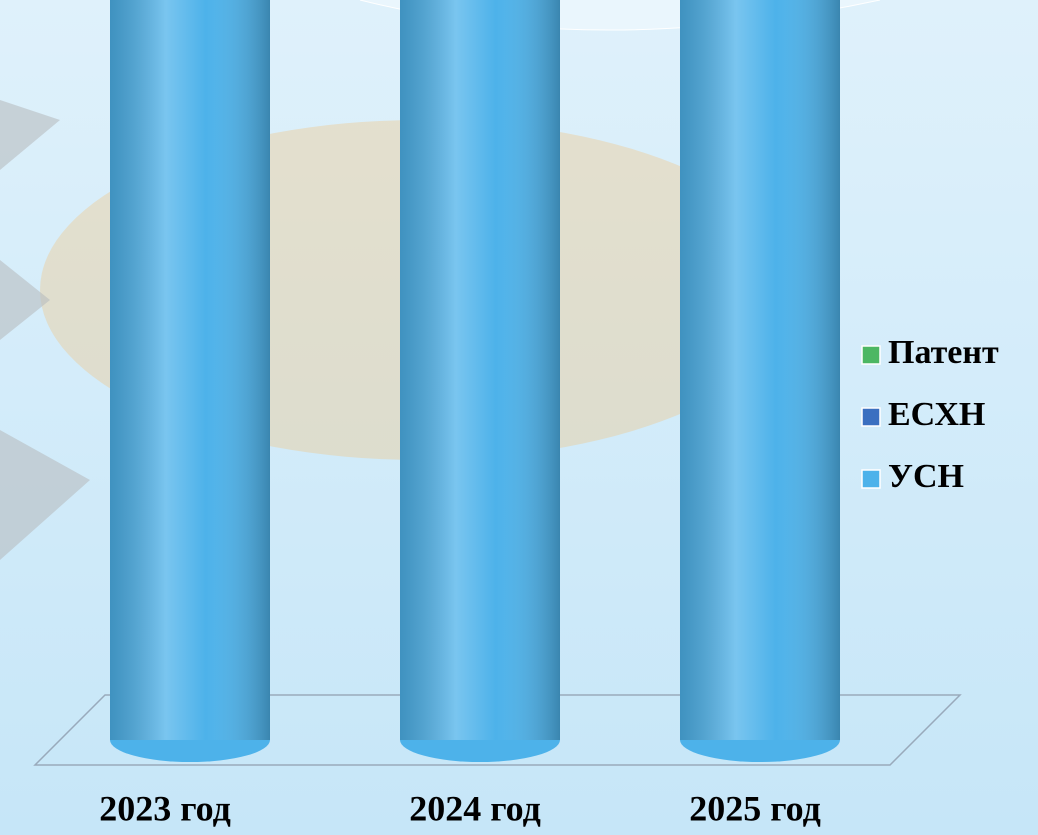 The width and height of the screenshot is (1038, 835). What do you see at coordinates (45, 330) in the screenshot?
I see `decor-arrows` at bounding box center [45, 330].